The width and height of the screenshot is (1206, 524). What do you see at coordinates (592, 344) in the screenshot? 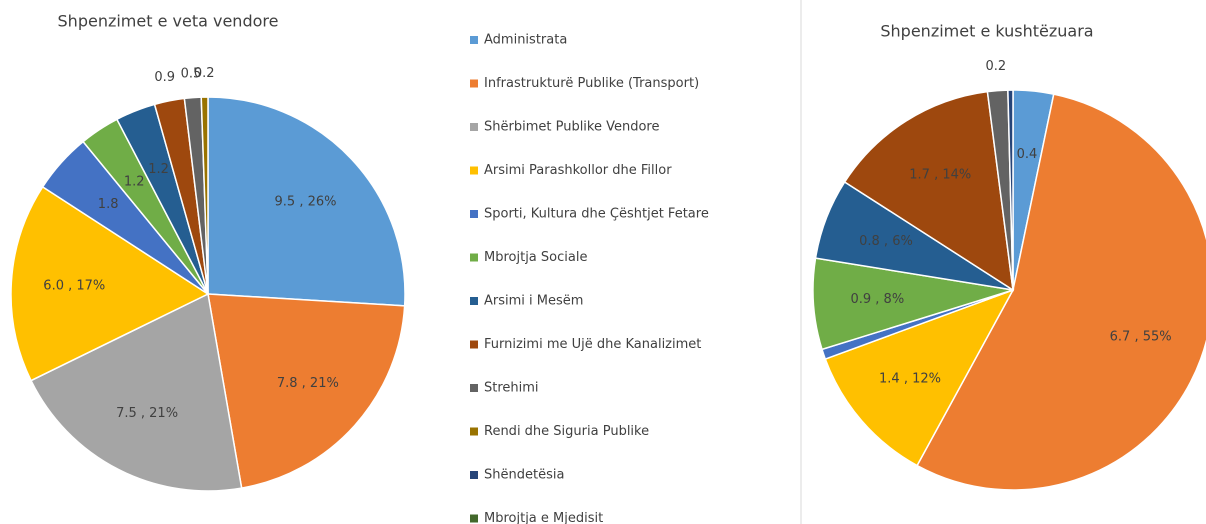
I see `legend-label: Furnizimi me Ujë dhe Kanalizimet` at bounding box center [592, 344].